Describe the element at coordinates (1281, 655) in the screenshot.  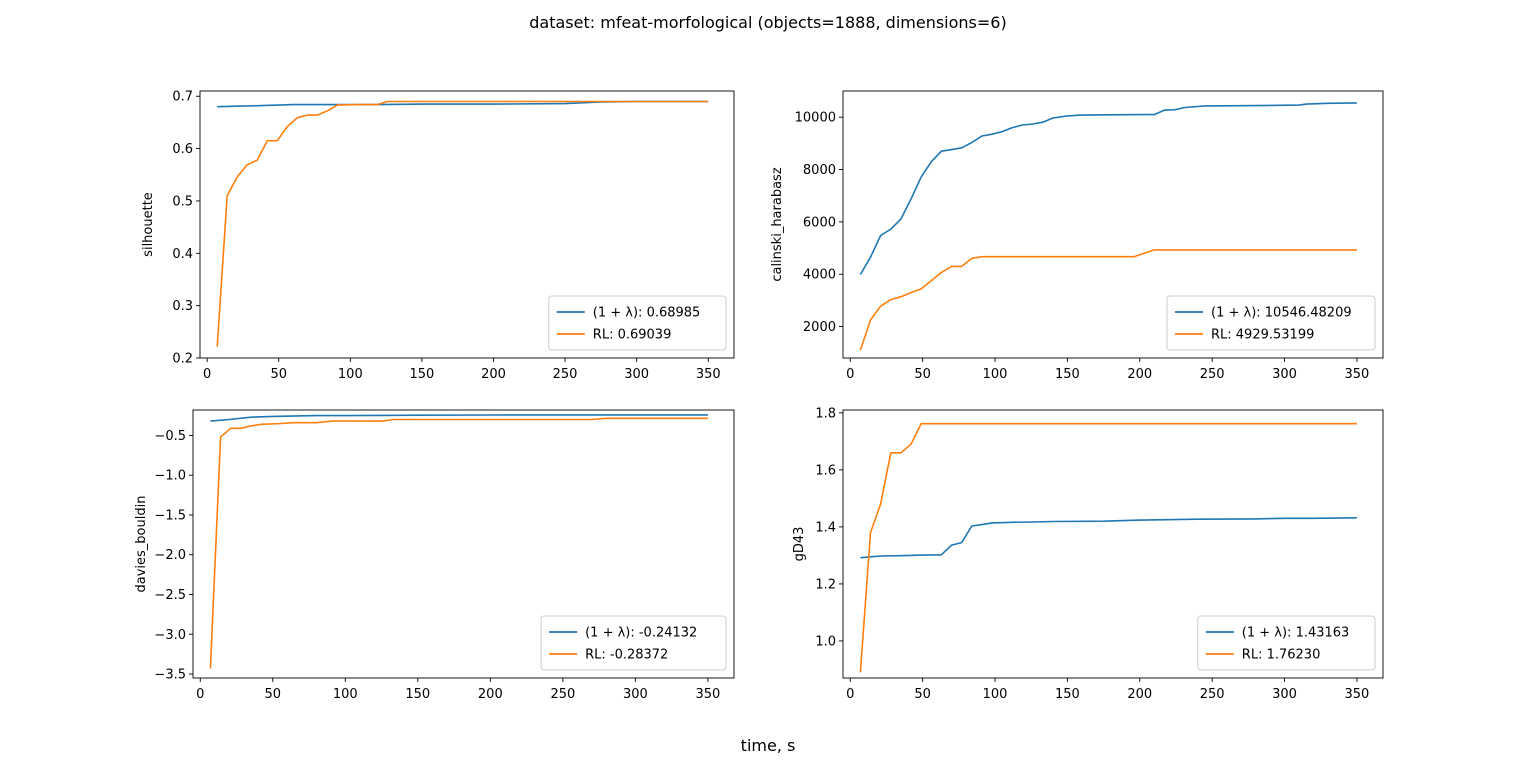
I see `legend-entry: RL: 1.76230` at that location.